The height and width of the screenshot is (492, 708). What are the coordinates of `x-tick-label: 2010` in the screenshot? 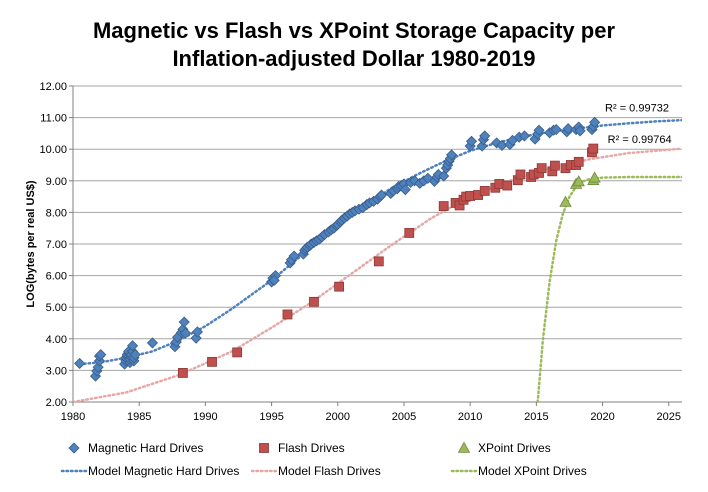 It's located at (470, 417).